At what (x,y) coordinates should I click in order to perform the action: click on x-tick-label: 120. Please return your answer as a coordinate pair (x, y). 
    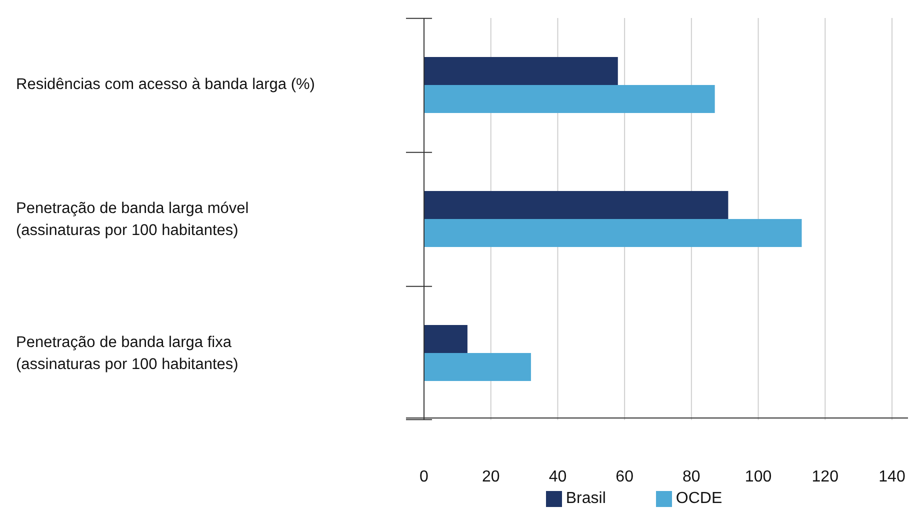
    Looking at the image, I should click on (825, 477).